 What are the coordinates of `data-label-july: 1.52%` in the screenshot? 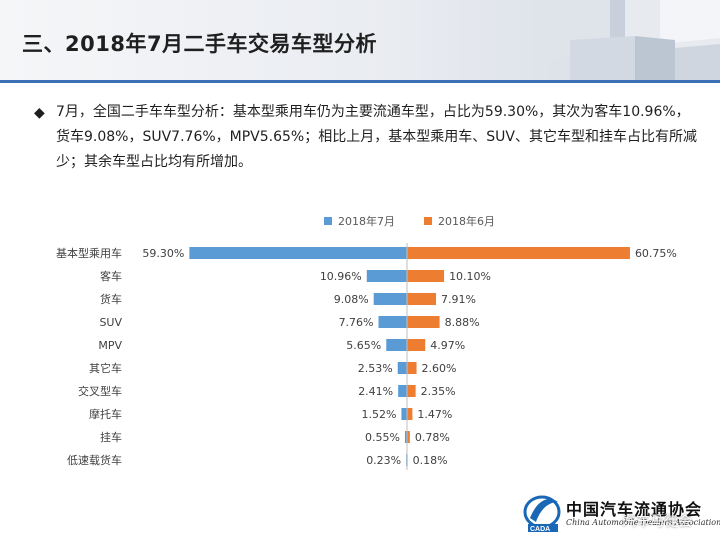 It's located at (378, 414).